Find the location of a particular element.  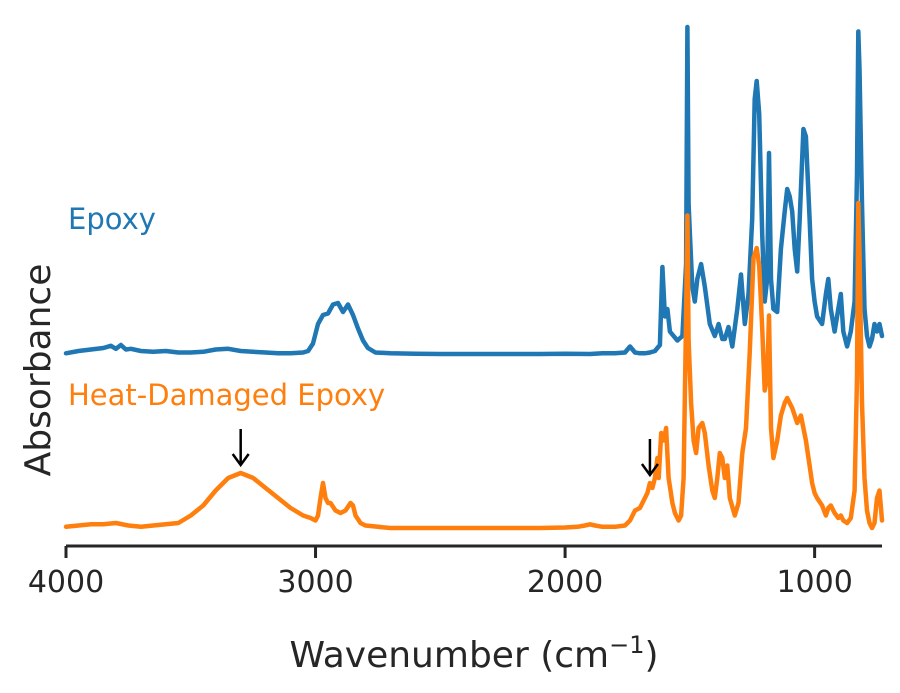

annotation-arrows is located at coordinates (445, 453).